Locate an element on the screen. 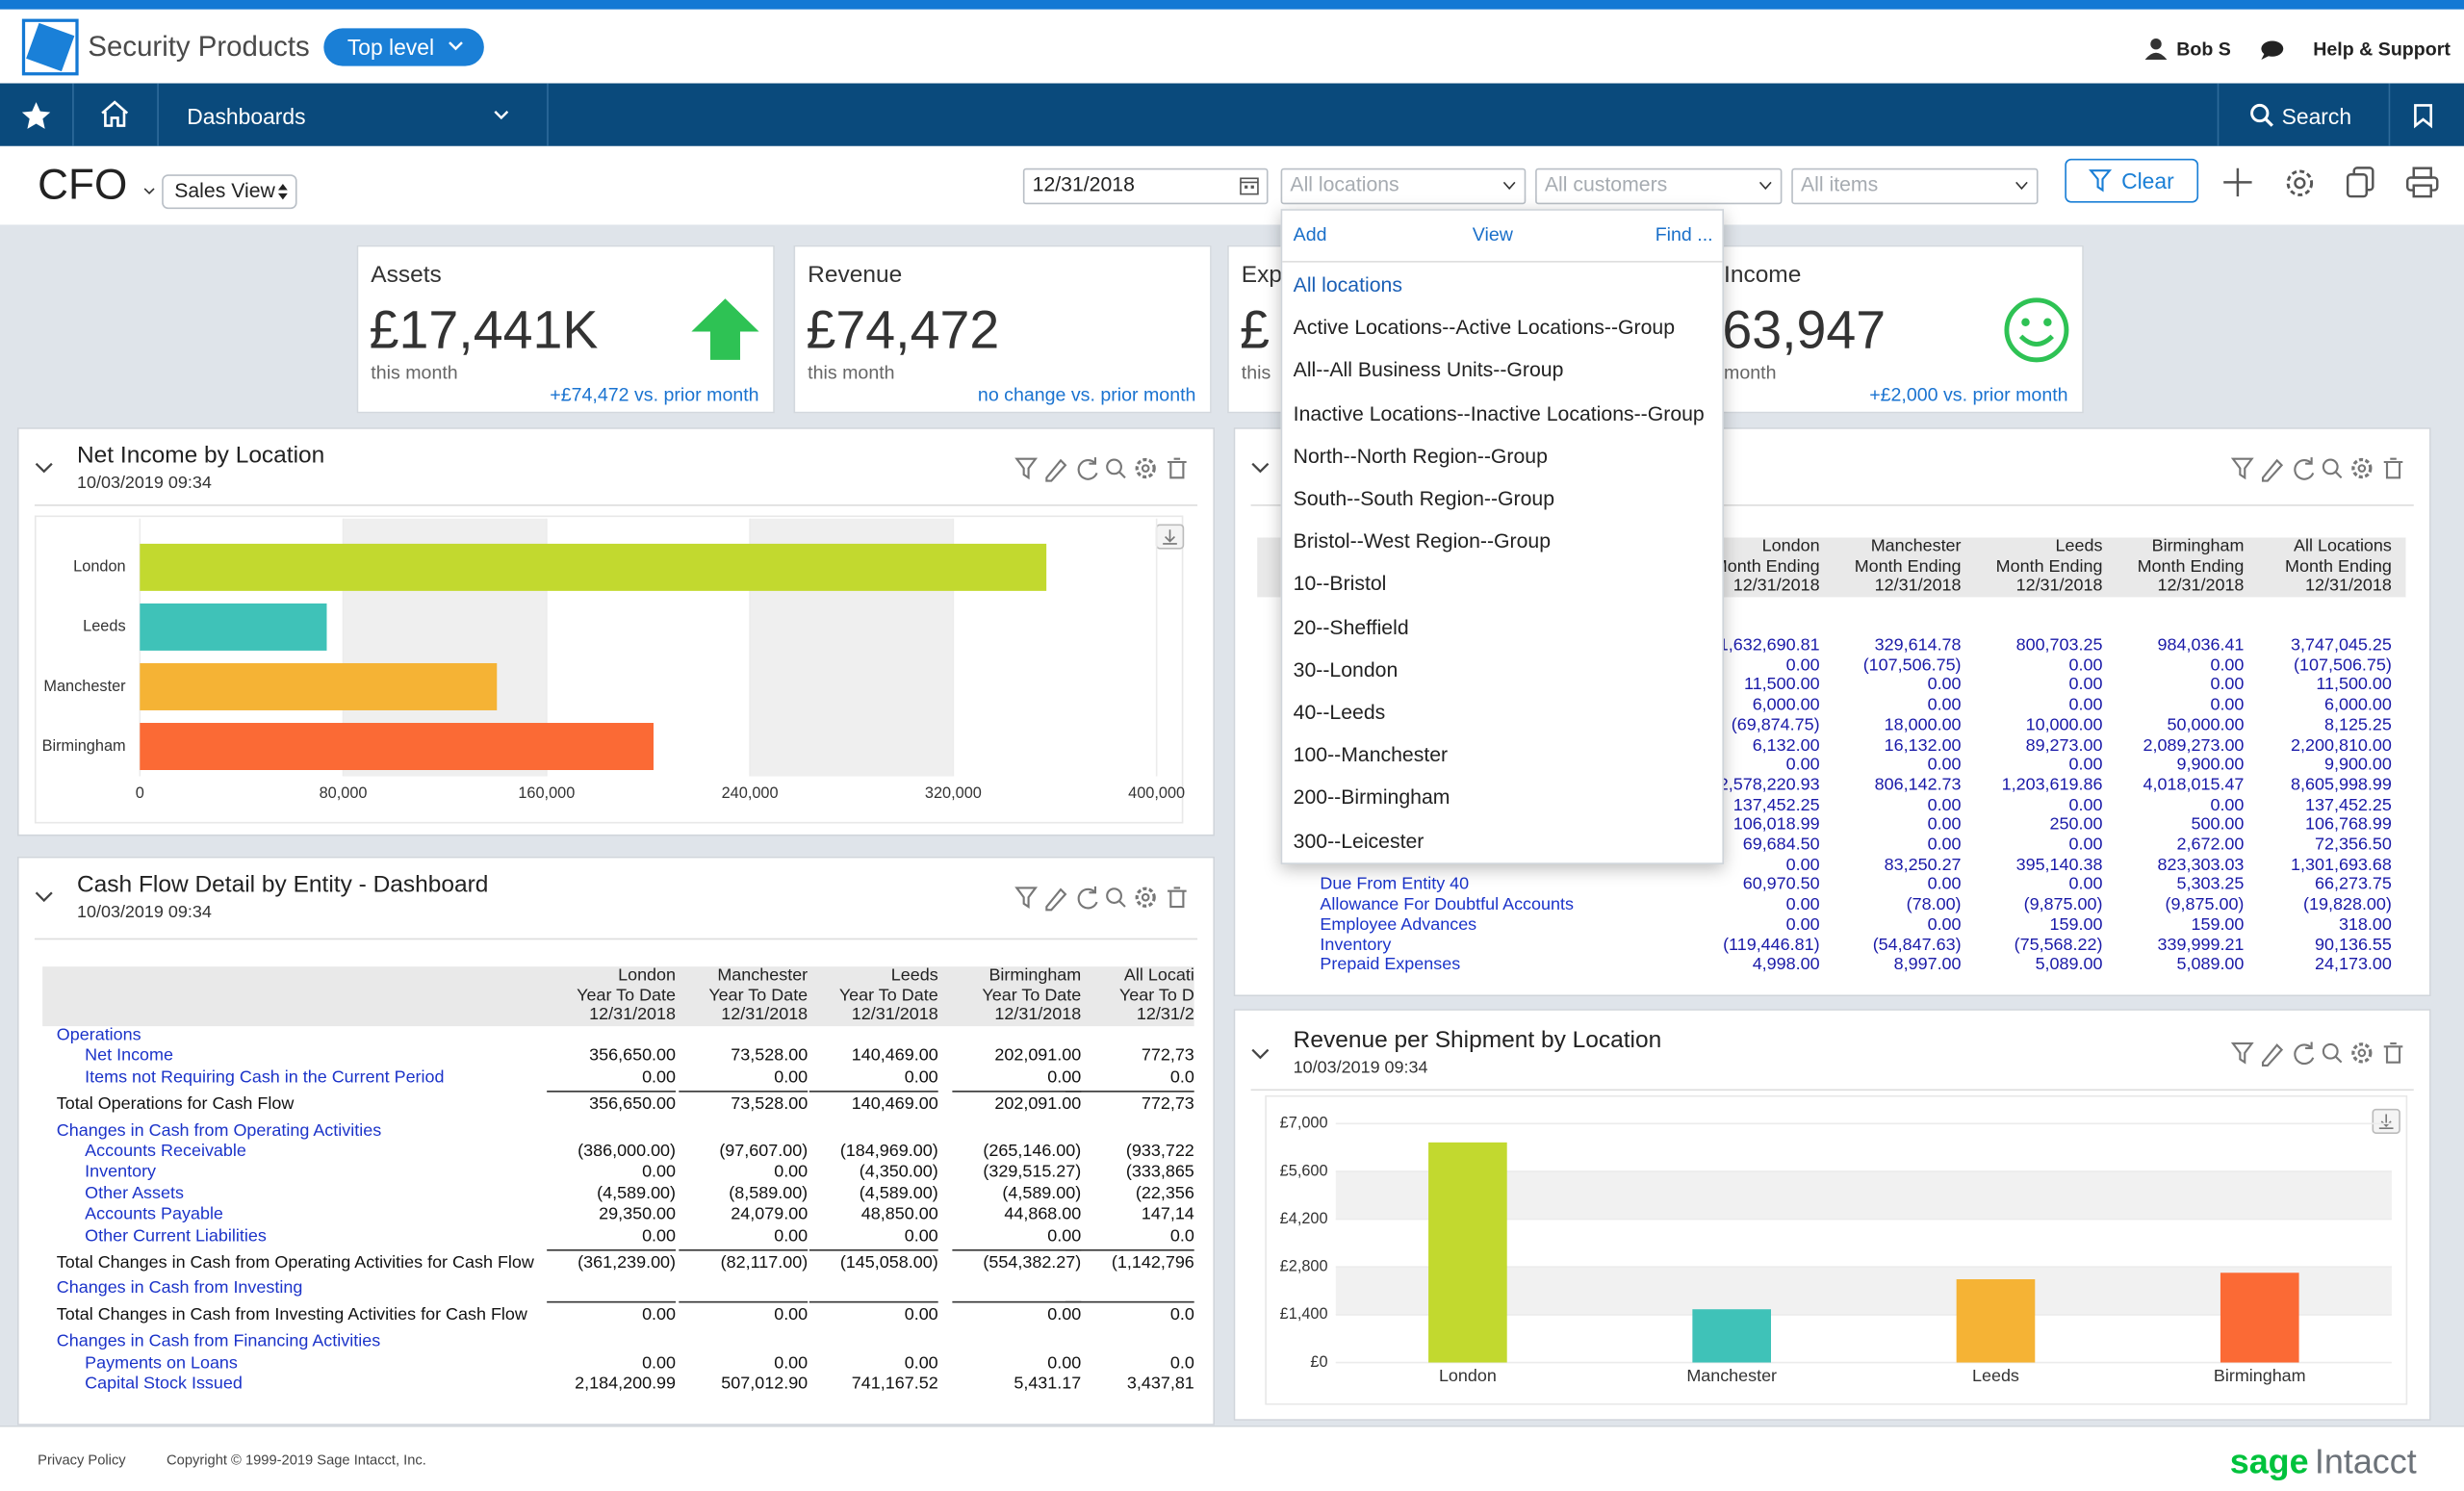 Image resolution: width=2464 pixels, height=1491 pixels. y-tick-label: Manchester is located at coordinates (84, 686).